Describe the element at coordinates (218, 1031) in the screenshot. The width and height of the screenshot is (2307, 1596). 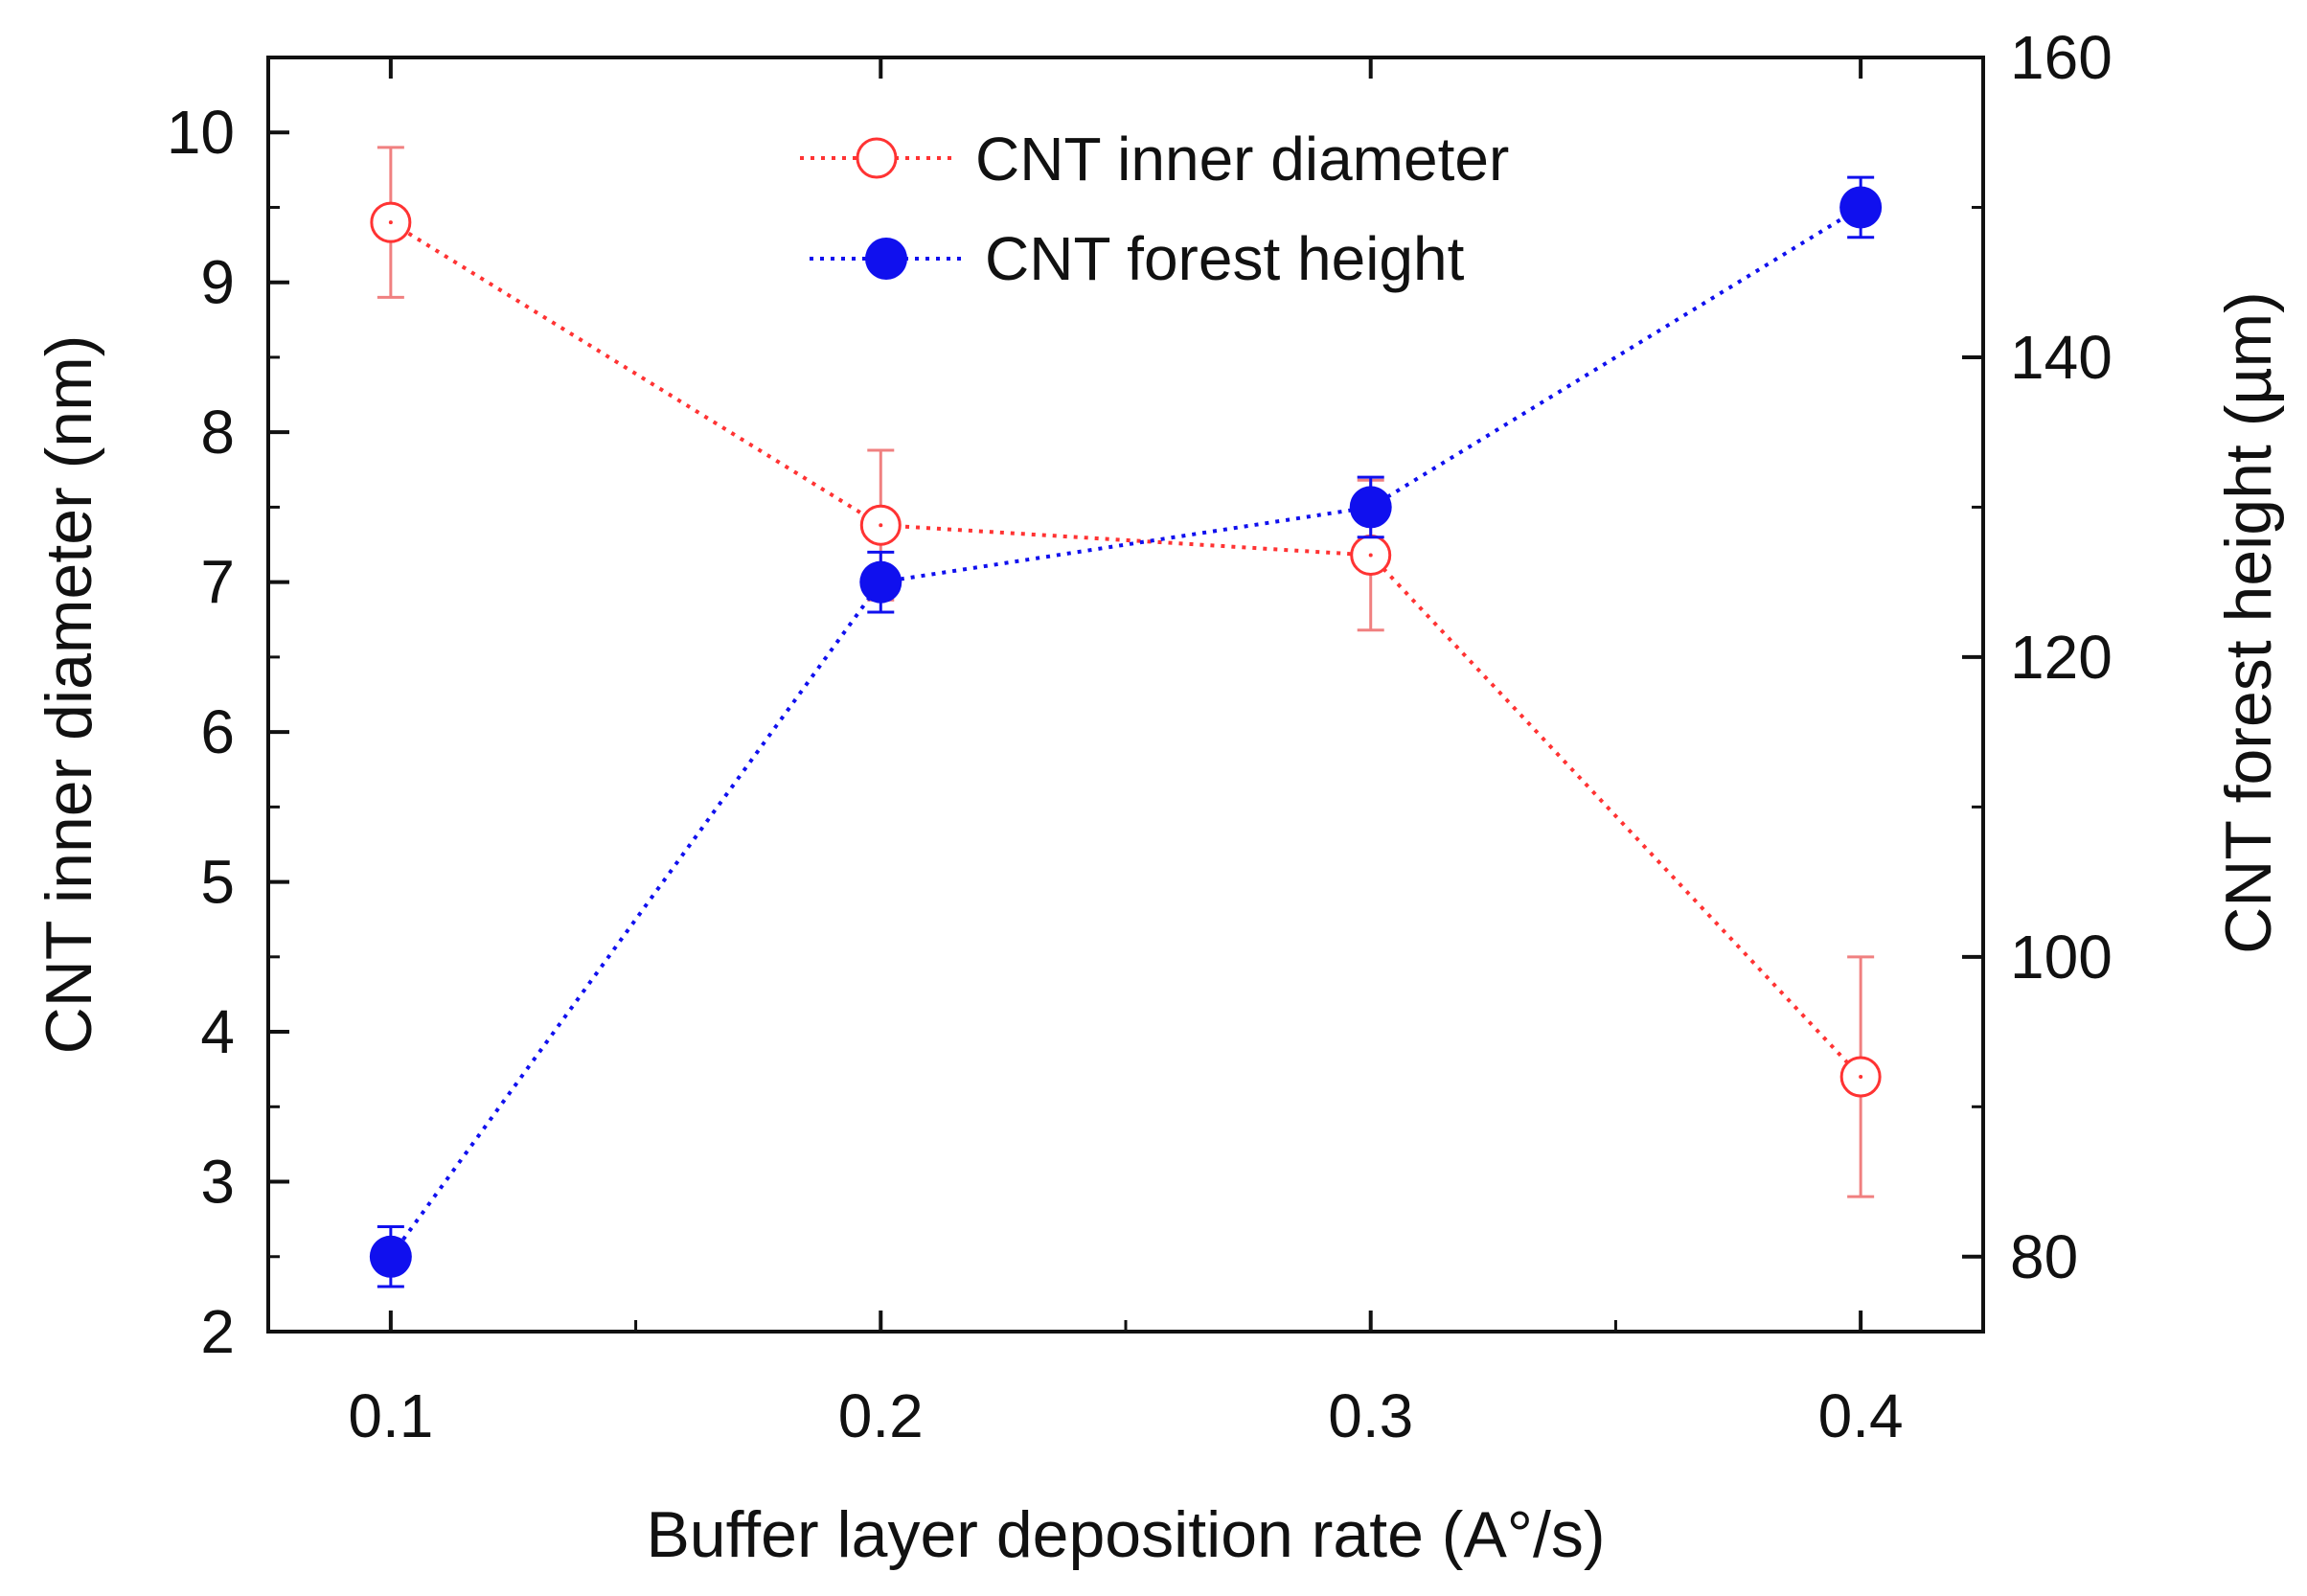
I see `left-y-tick-label: 4` at that location.